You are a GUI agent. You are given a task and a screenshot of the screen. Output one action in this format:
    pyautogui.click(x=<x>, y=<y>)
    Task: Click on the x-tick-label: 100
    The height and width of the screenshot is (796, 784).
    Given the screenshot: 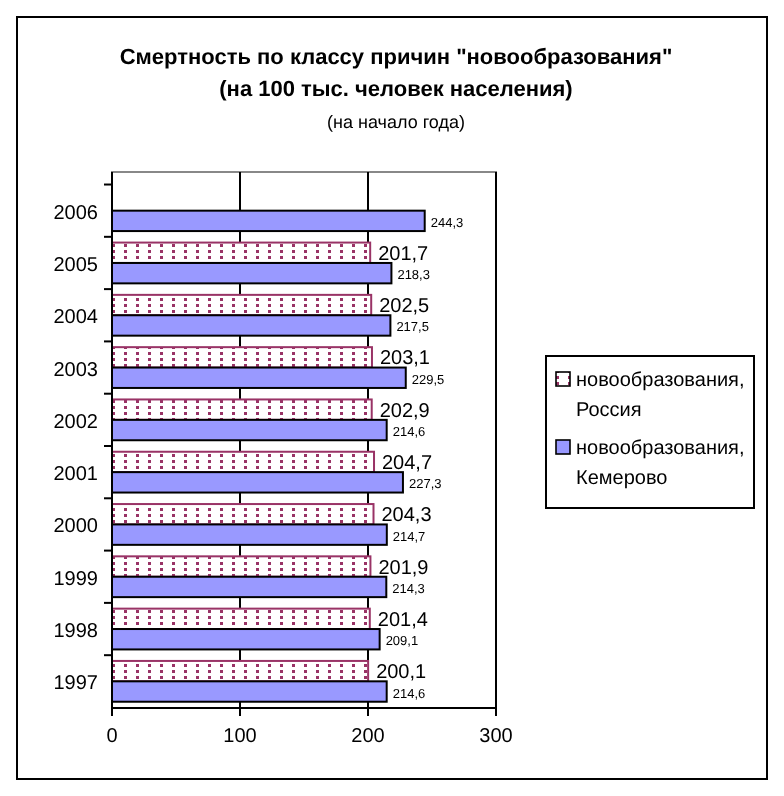 What is the action you would take?
    pyautogui.click(x=240, y=737)
    